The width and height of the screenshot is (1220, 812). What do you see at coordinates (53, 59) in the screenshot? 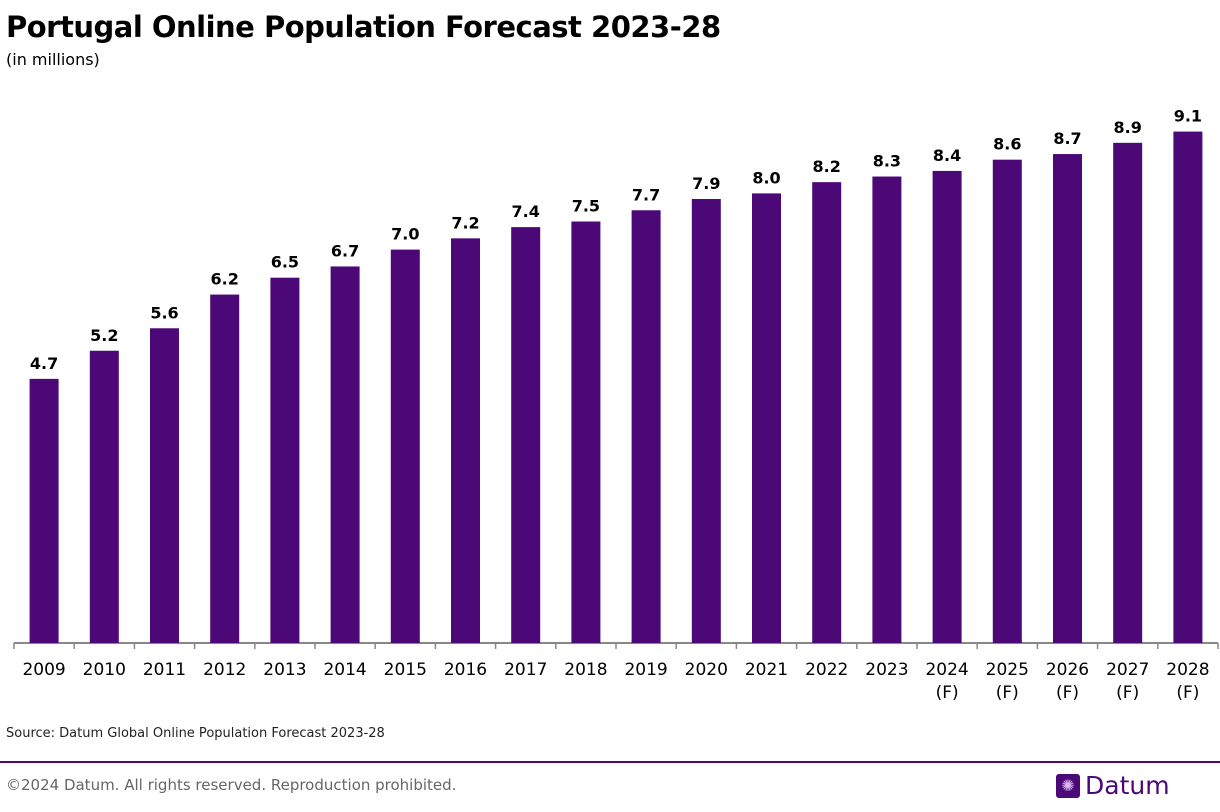
I see `chart-subtitle: (in millions)` at bounding box center [53, 59].